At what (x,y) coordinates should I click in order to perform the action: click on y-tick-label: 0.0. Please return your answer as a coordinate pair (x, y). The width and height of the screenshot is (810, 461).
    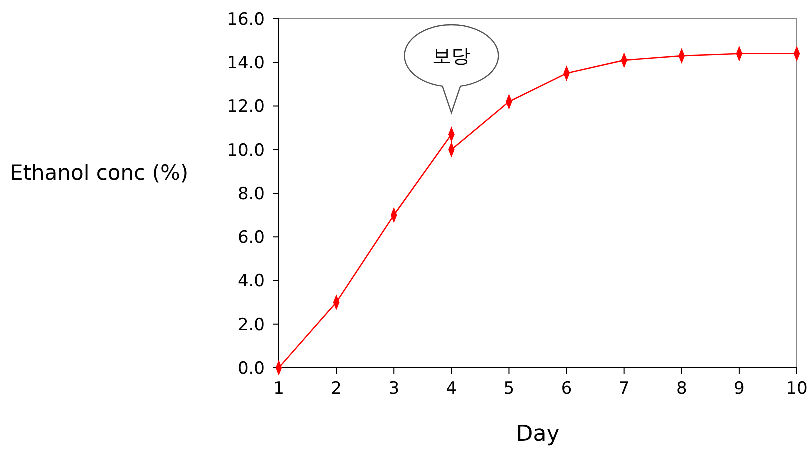
    Looking at the image, I should click on (251, 368).